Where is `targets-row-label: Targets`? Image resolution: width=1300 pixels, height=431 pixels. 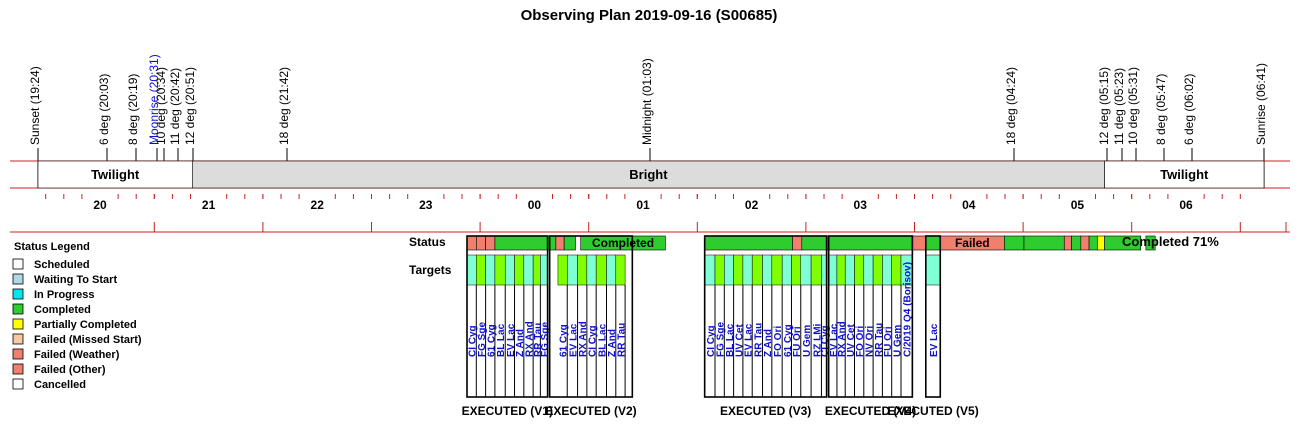 targets-row-label: Targets is located at coordinates (430, 270).